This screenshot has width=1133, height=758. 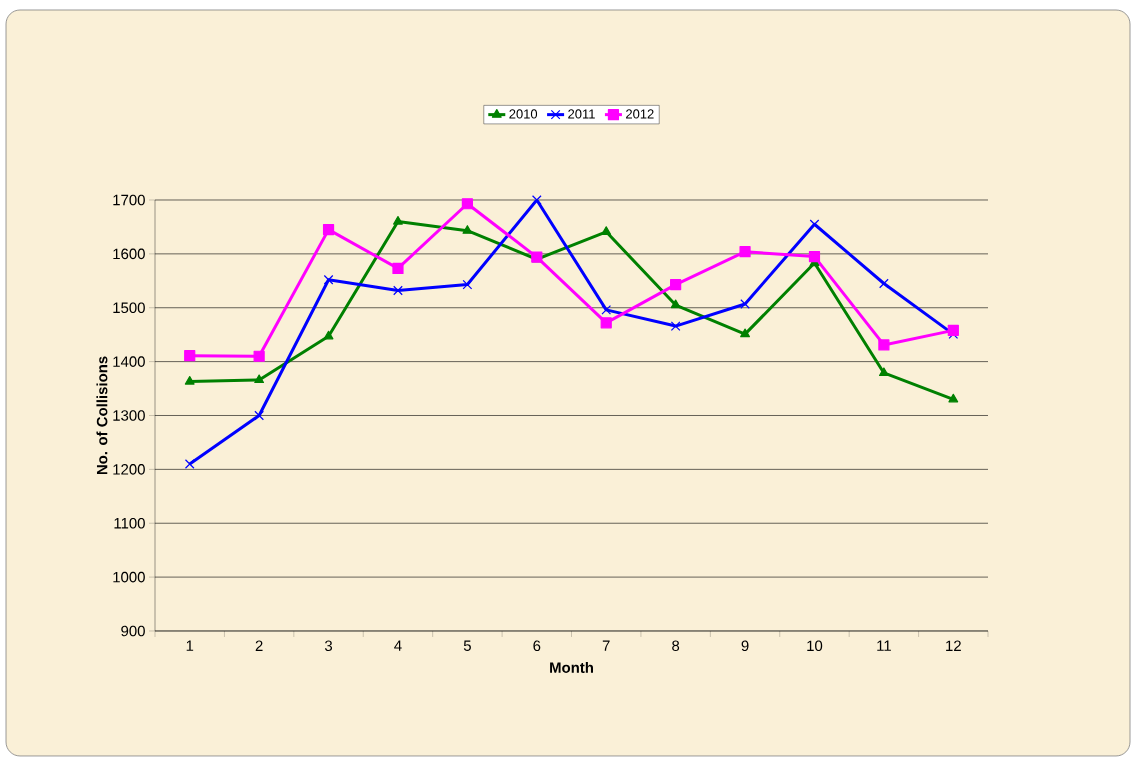 What do you see at coordinates (815, 646) in the screenshot?
I see `x-tick-label: 10` at bounding box center [815, 646].